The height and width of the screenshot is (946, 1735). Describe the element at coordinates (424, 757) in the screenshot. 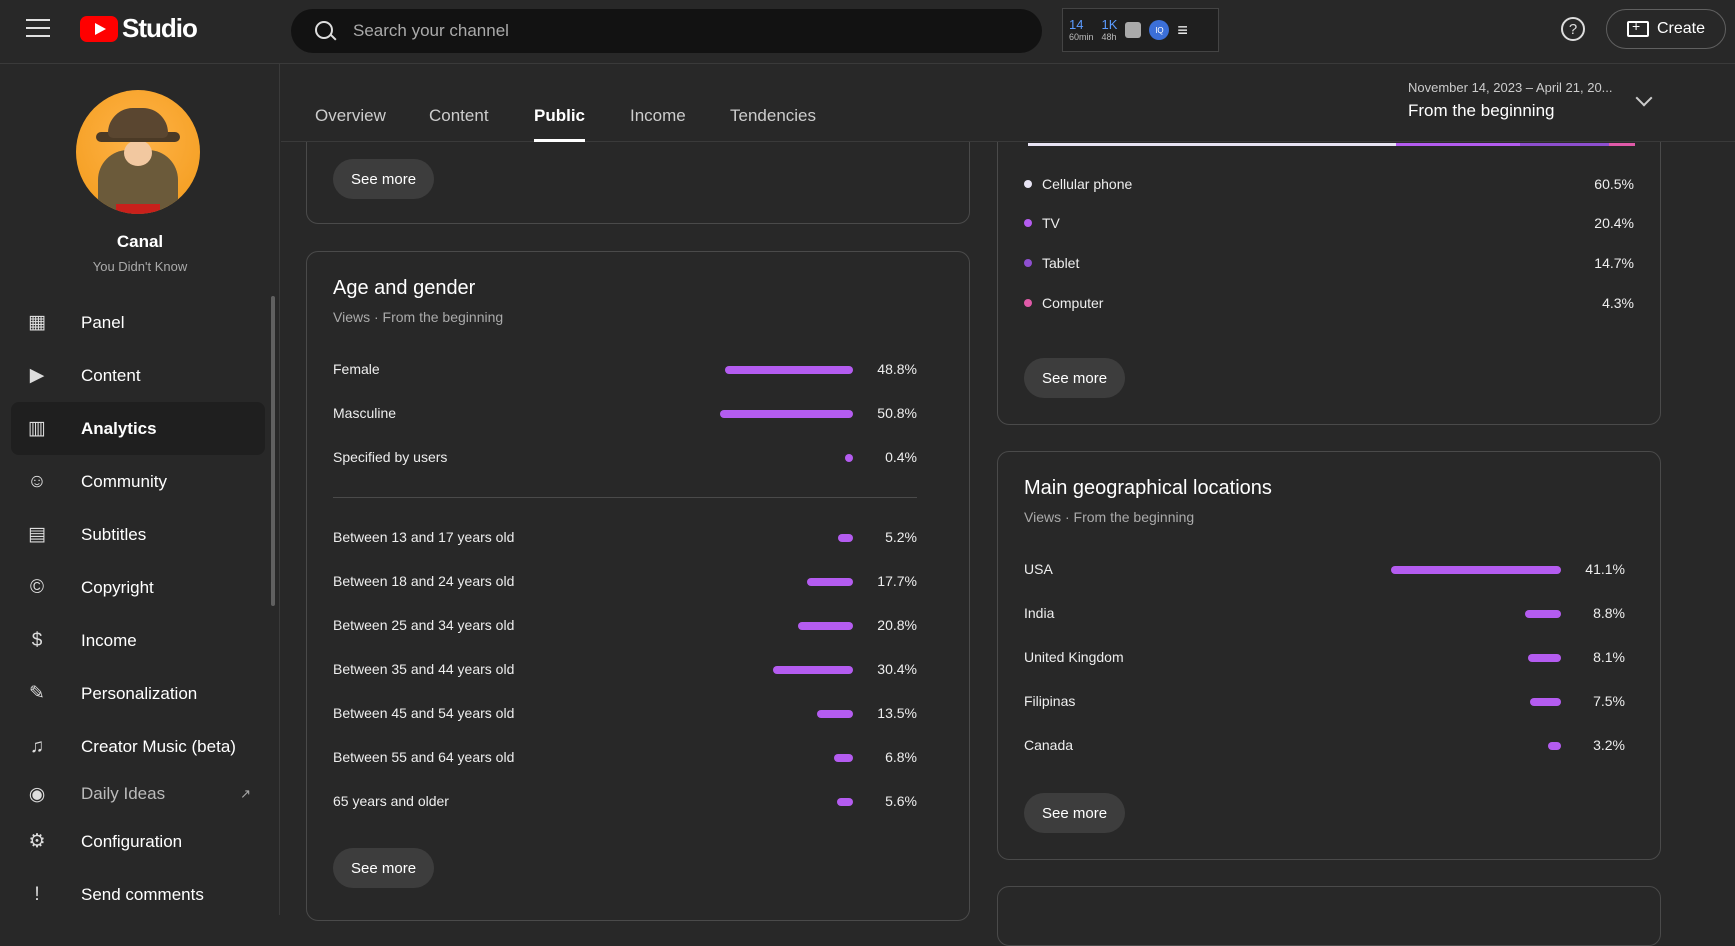

I see `row-label: Between 55 and 64 years old` at that location.